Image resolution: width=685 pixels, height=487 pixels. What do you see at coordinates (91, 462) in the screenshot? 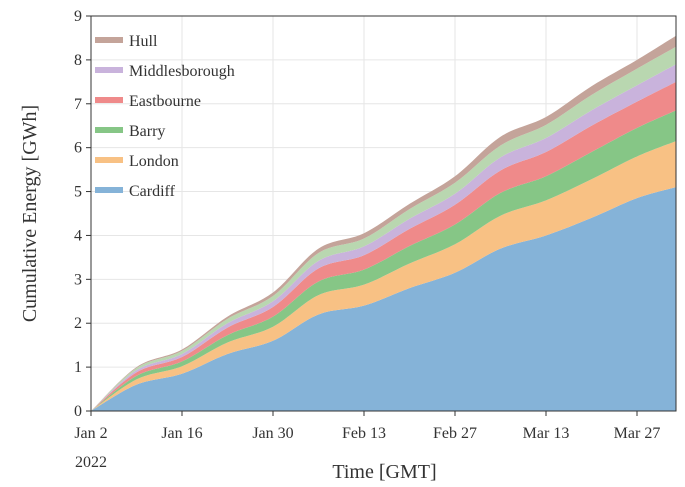
I see `x-tick-sublabel: 2022` at bounding box center [91, 462].